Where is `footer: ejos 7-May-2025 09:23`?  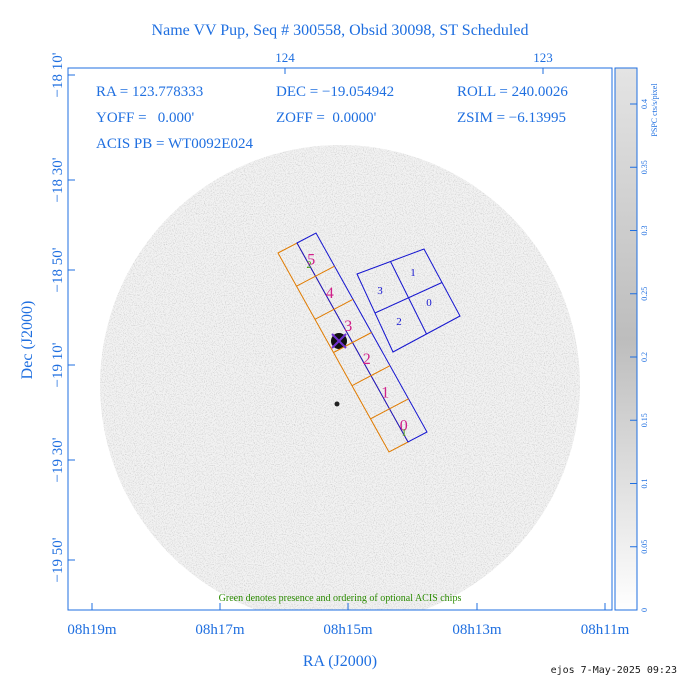 footer: ejos 7-May-2025 09:23 is located at coordinates (614, 670).